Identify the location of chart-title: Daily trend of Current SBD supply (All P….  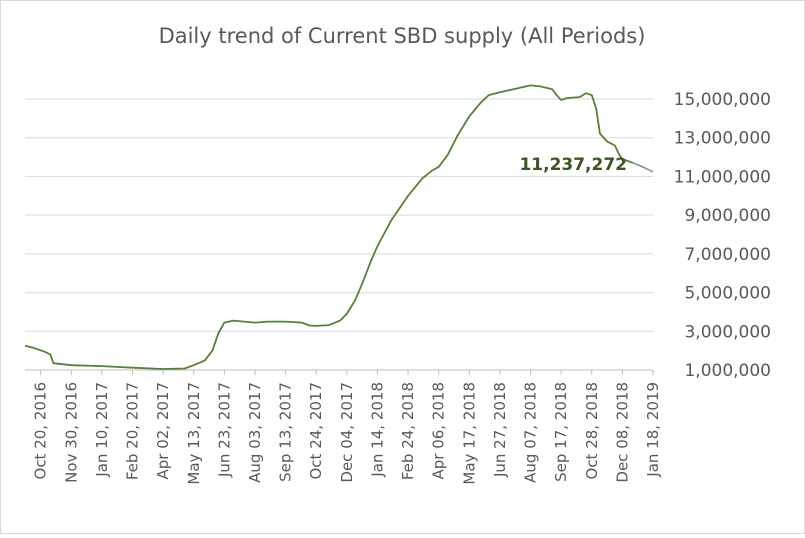
(402, 36).